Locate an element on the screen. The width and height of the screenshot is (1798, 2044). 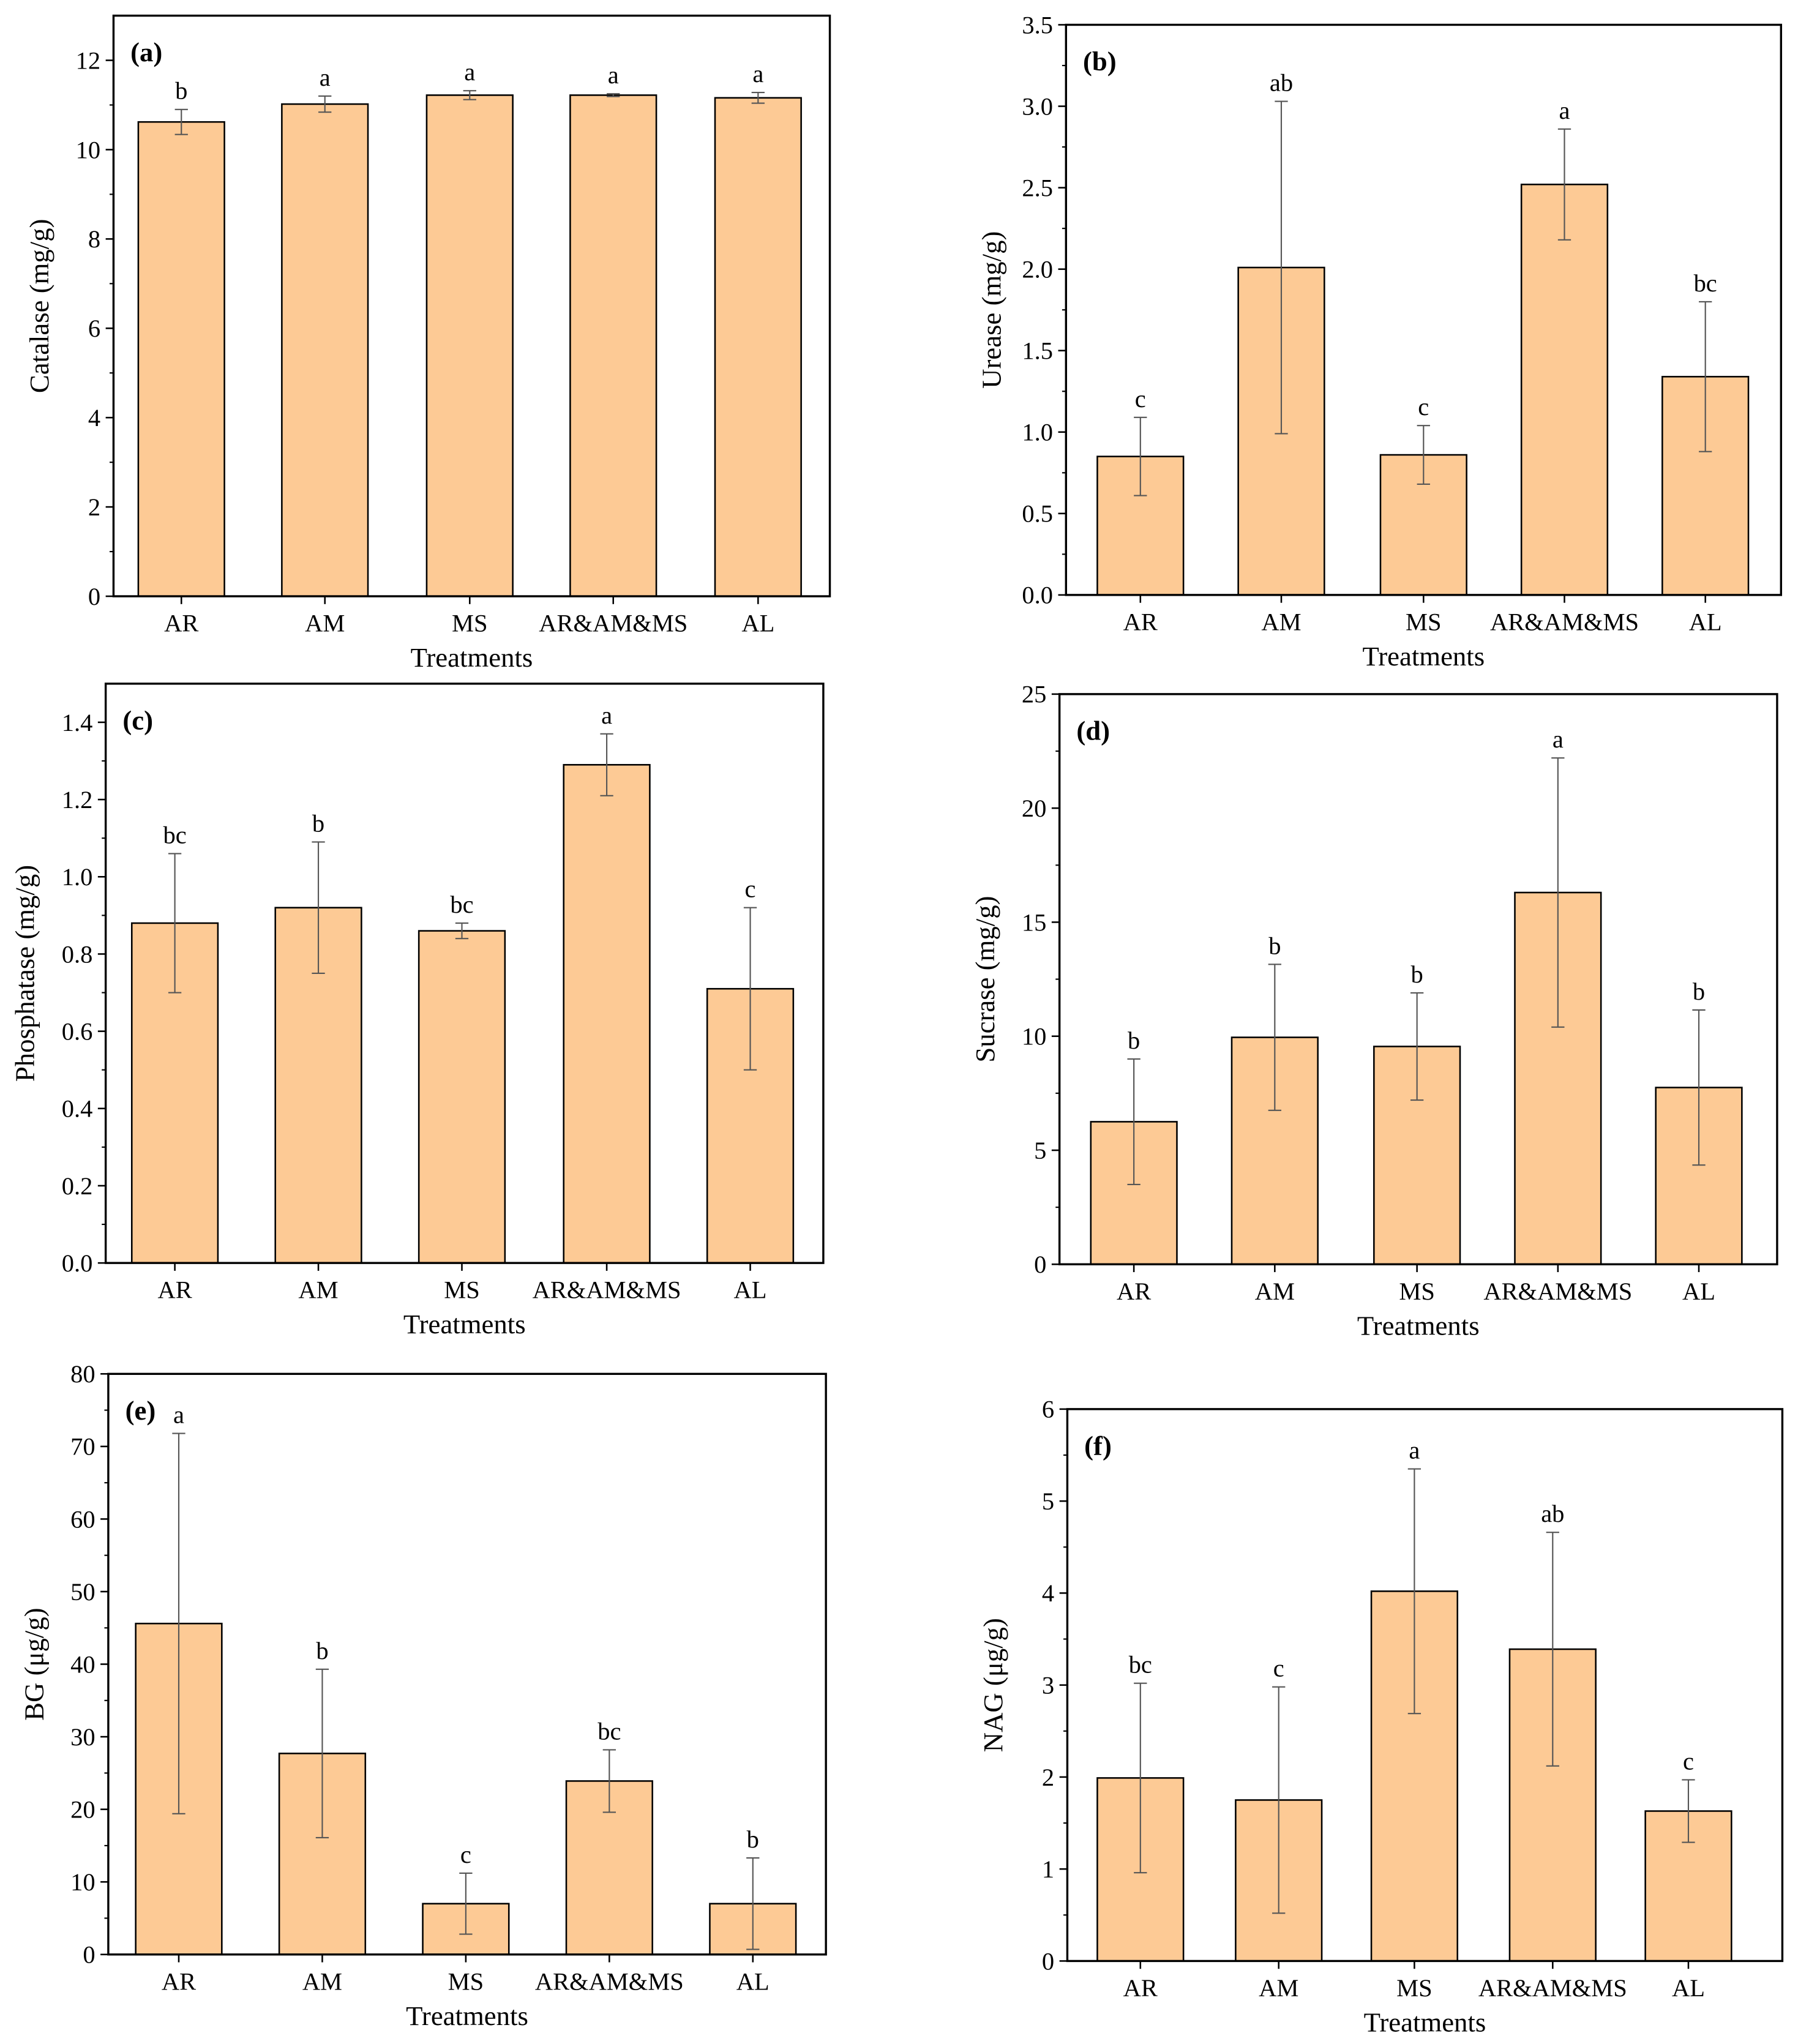
bar-AM is located at coordinates (325, 350).